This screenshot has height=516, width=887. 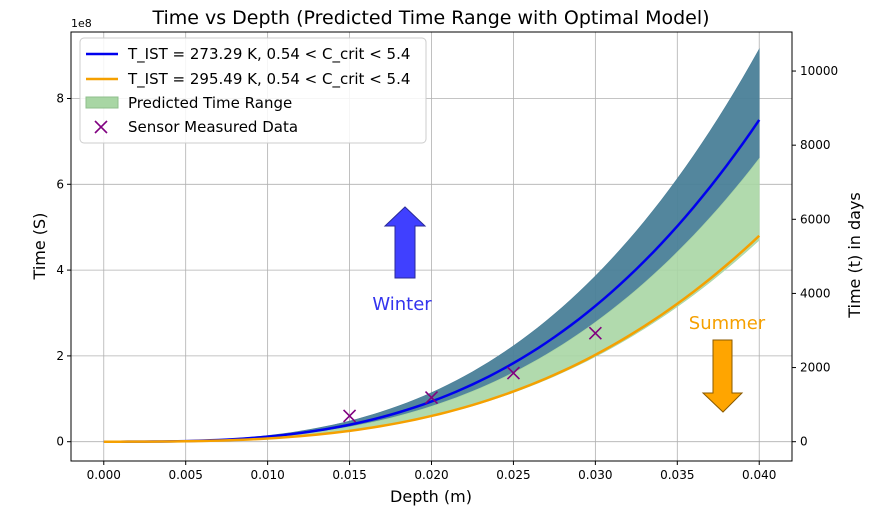 What do you see at coordinates (268, 54) in the screenshot?
I see `legend-label-winter-line: T_IST = 273.29 K, 0.54 < C_crit < 5.4` at bounding box center [268, 54].